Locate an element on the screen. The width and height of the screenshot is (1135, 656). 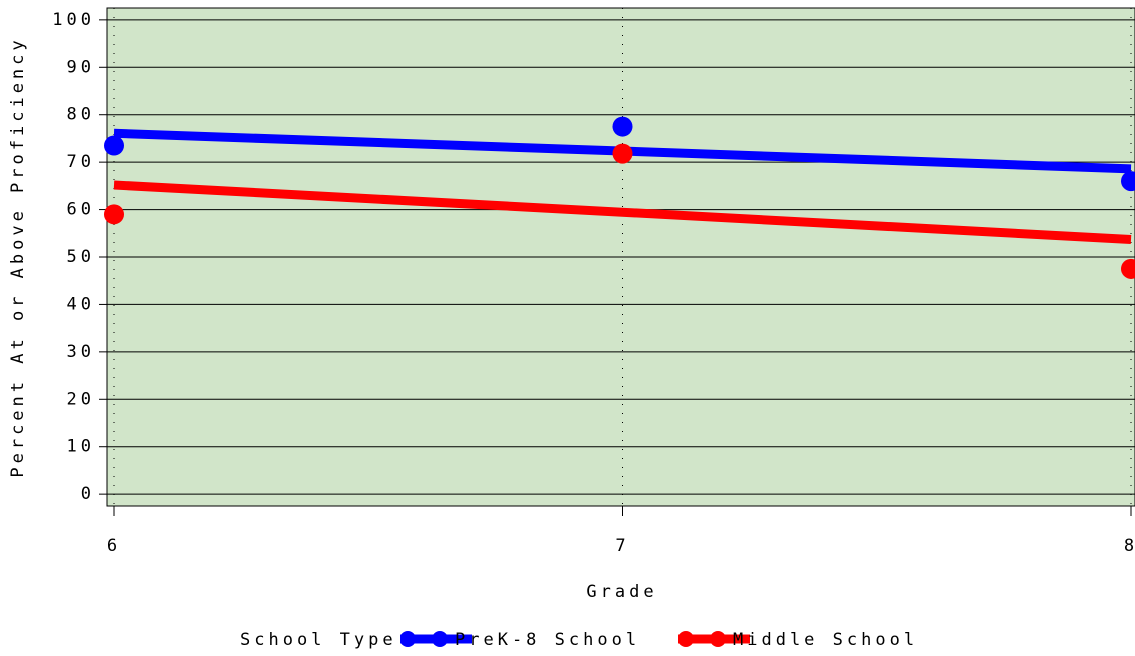
x-tick-label: 8 is located at coordinates (1129, 546).